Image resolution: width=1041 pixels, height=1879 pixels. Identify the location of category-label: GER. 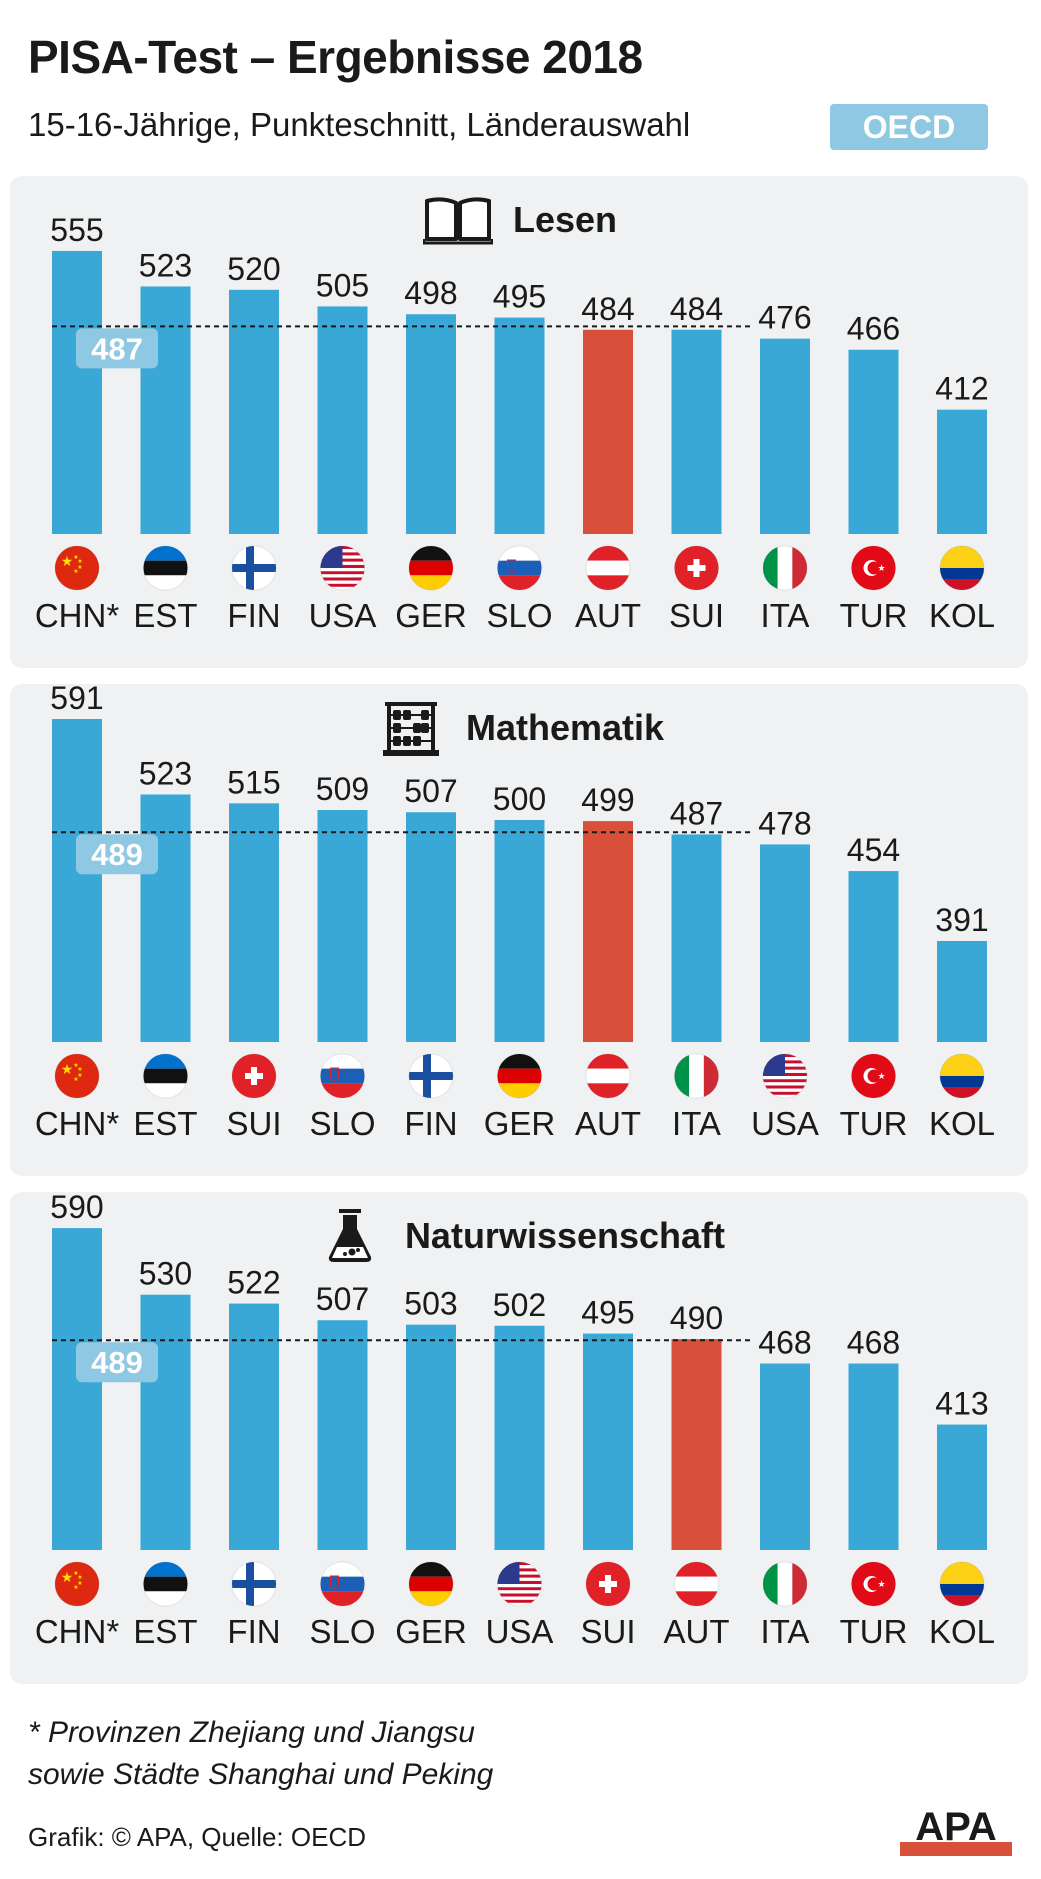
(431, 615).